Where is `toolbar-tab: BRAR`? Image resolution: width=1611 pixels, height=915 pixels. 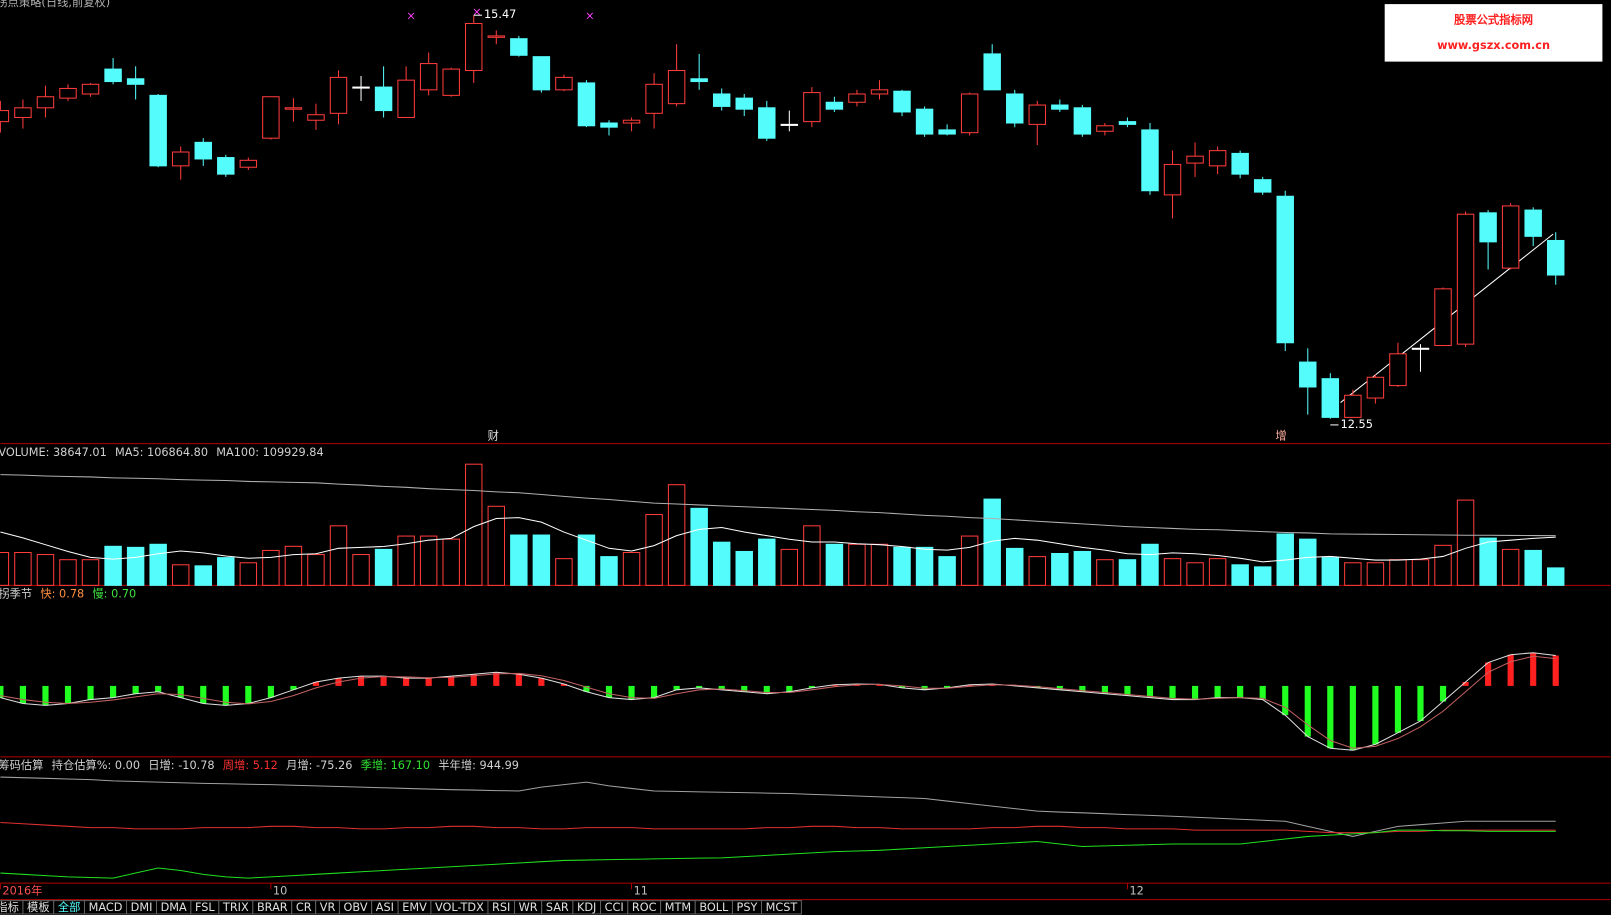 toolbar-tab: BRAR is located at coordinates (272, 907).